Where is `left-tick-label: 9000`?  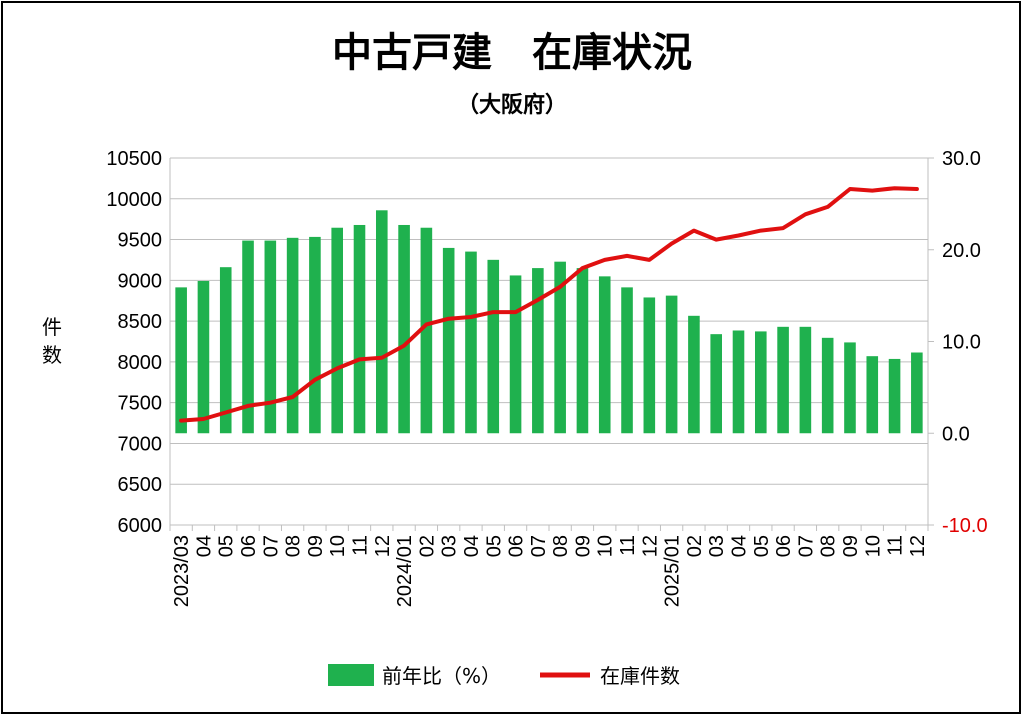
left-tick-label: 9000 is located at coordinates (140, 281).